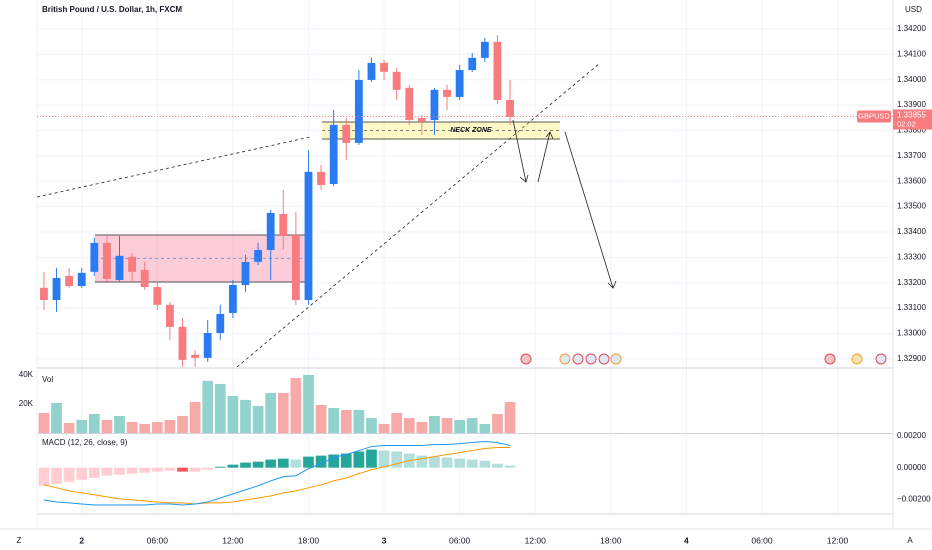  I want to click on x-tick-label: 3, so click(384, 540).